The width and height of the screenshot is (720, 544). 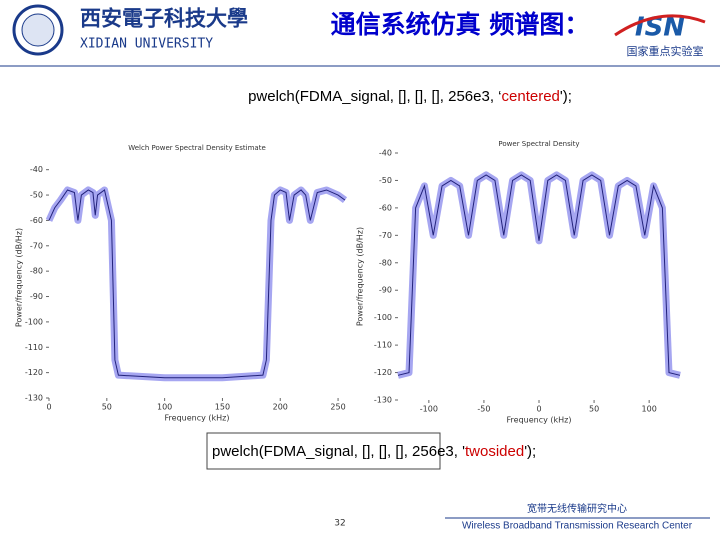 What do you see at coordinates (531, 96) in the screenshot?
I see `command-option: centered` at bounding box center [531, 96].